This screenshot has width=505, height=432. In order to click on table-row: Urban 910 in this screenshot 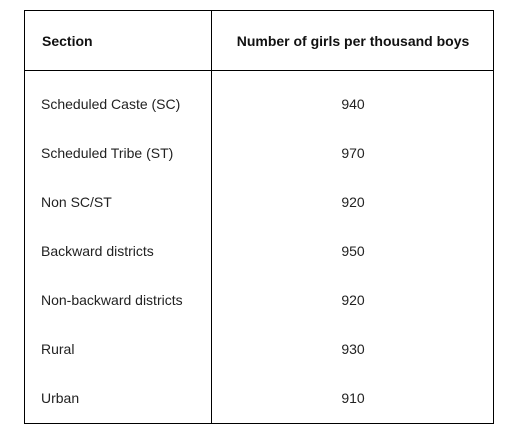, I will do `click(259, 397)`.